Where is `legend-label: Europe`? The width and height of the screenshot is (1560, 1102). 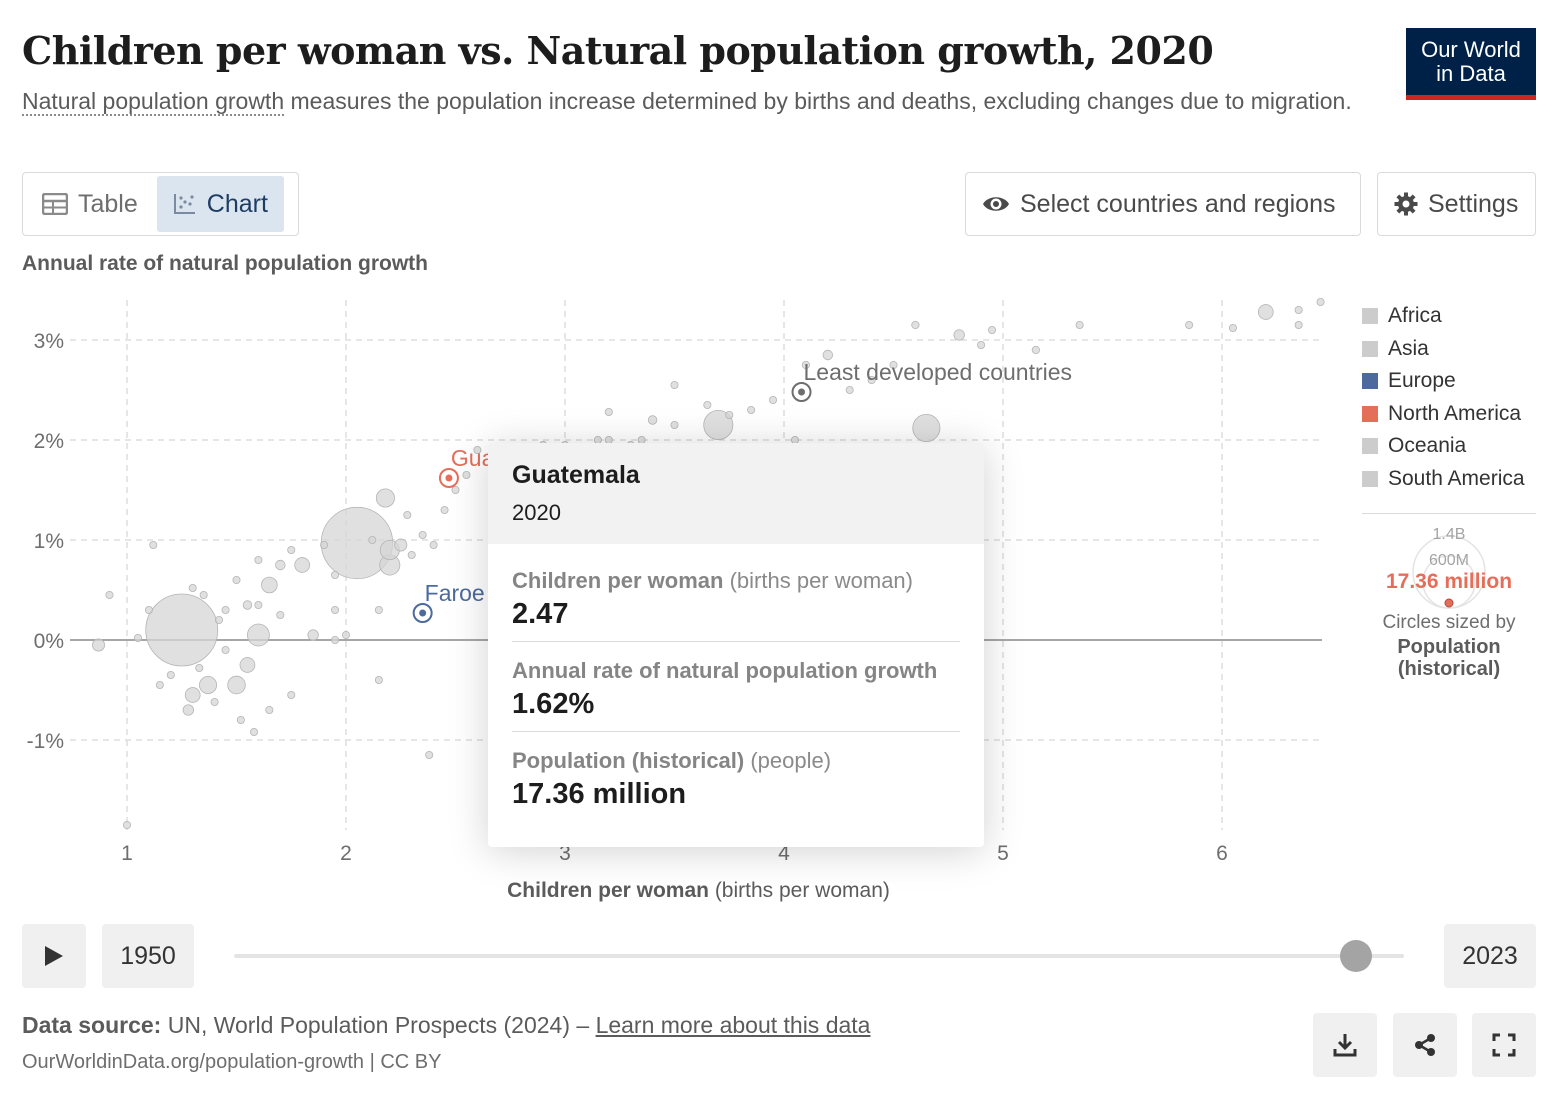
legend-label: Europe is located at coordinates (1422, 381).